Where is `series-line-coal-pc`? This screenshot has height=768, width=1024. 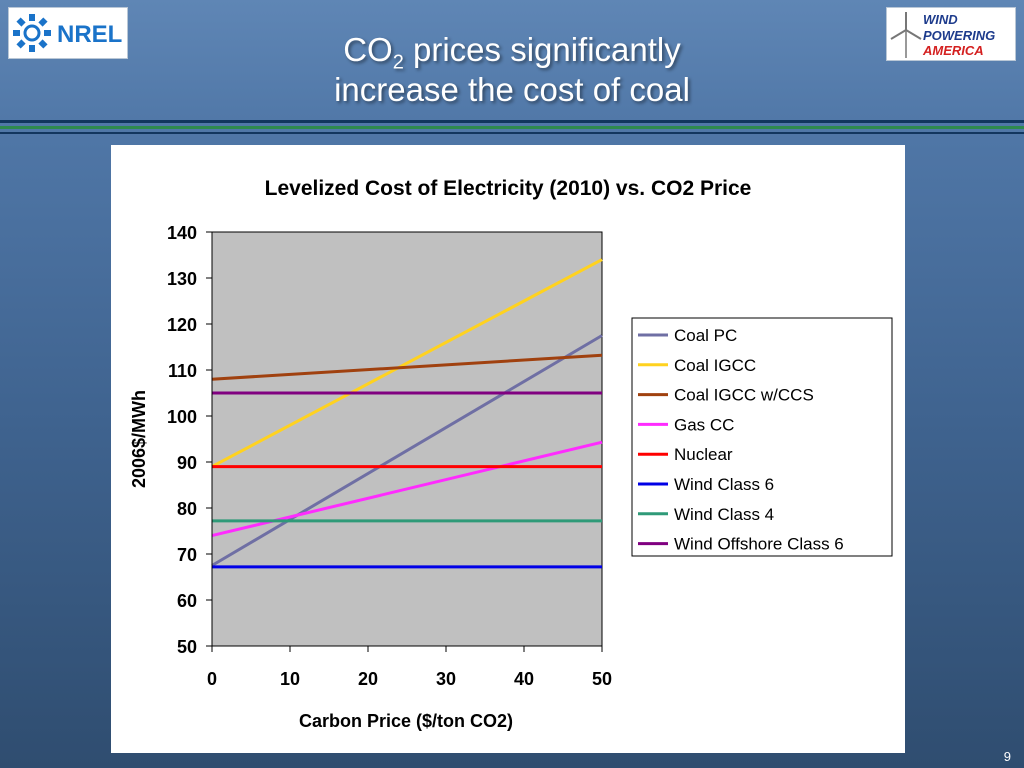 series-line-coal-pc is located at coordinates (407, 450).